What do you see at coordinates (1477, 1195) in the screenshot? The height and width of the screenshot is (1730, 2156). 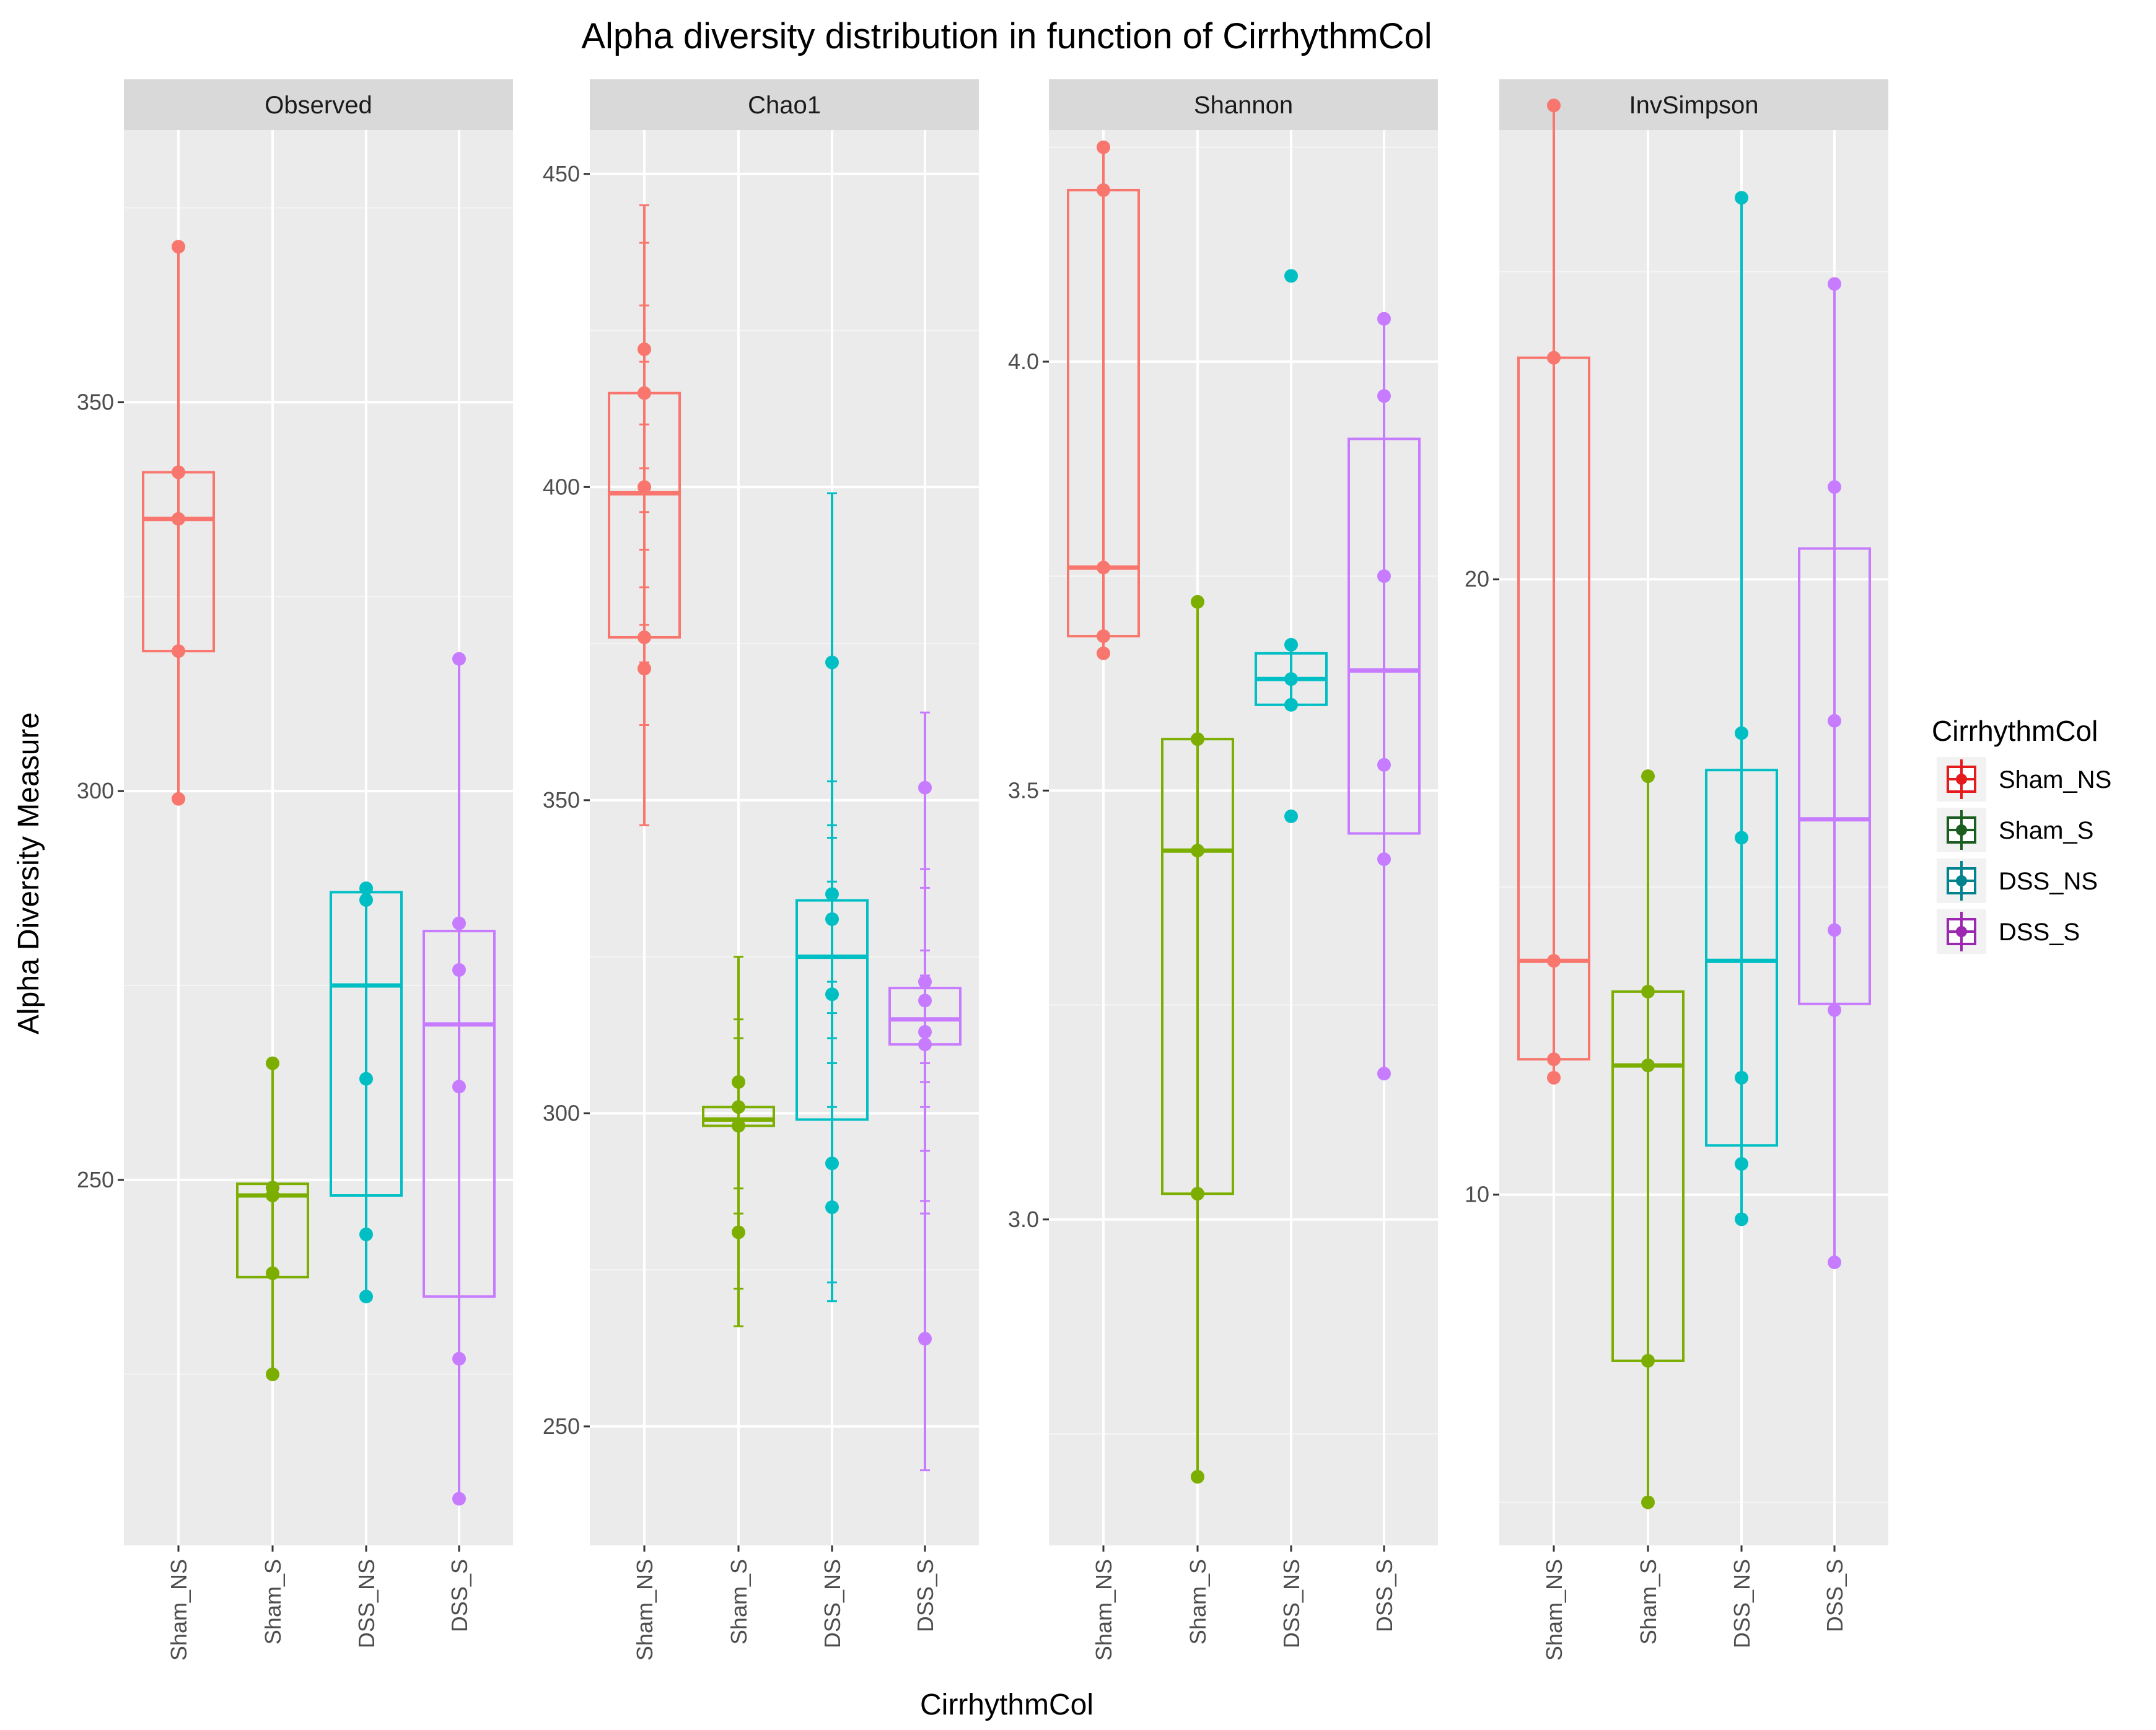 I see `y-tick-label: 10` at bounding box center [1477, 1195].